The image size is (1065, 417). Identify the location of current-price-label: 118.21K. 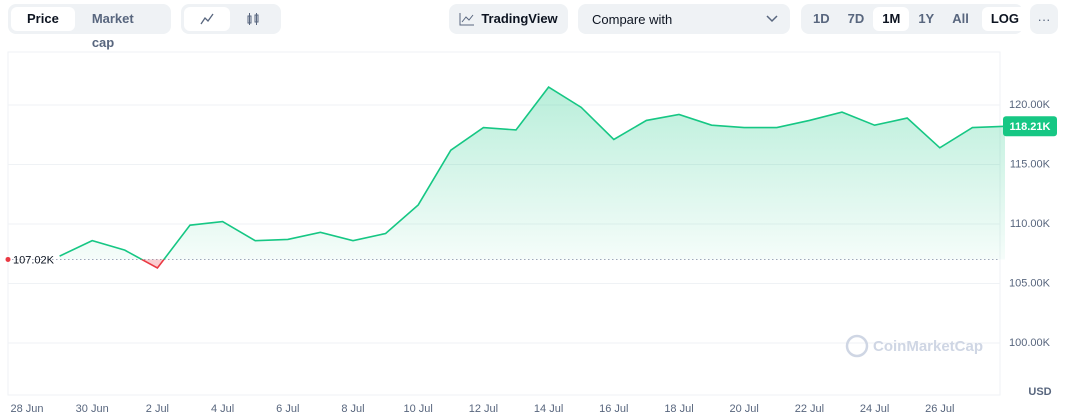
(1030, 127).